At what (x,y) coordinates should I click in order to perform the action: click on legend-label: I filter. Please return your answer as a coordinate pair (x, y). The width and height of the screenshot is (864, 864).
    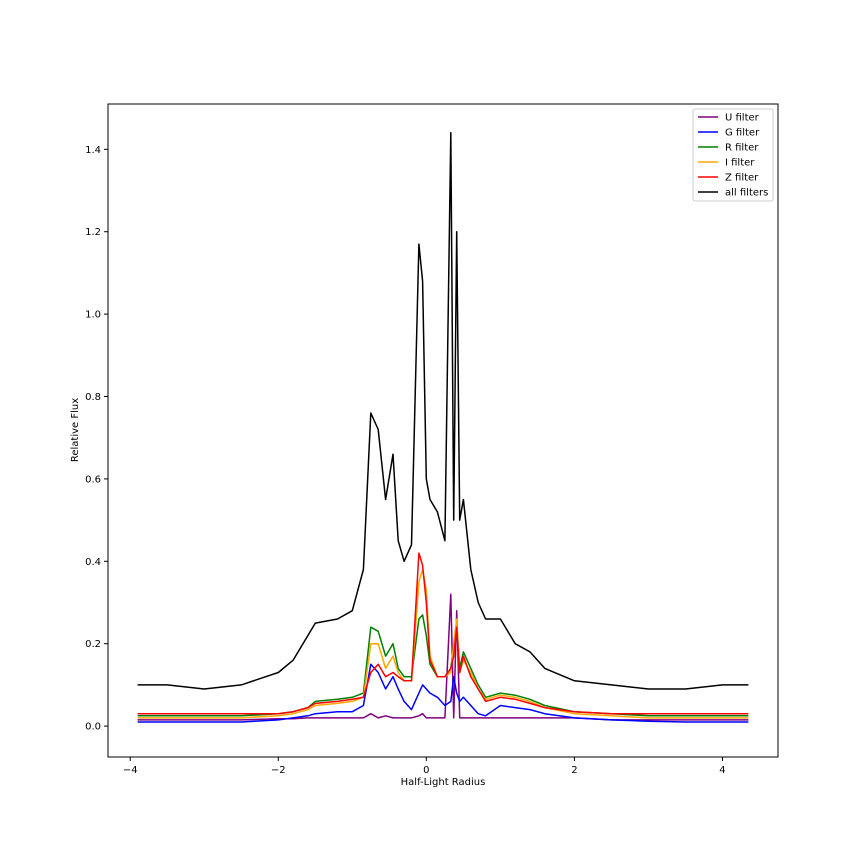
    Looking at the image, I should click on (740, 163).